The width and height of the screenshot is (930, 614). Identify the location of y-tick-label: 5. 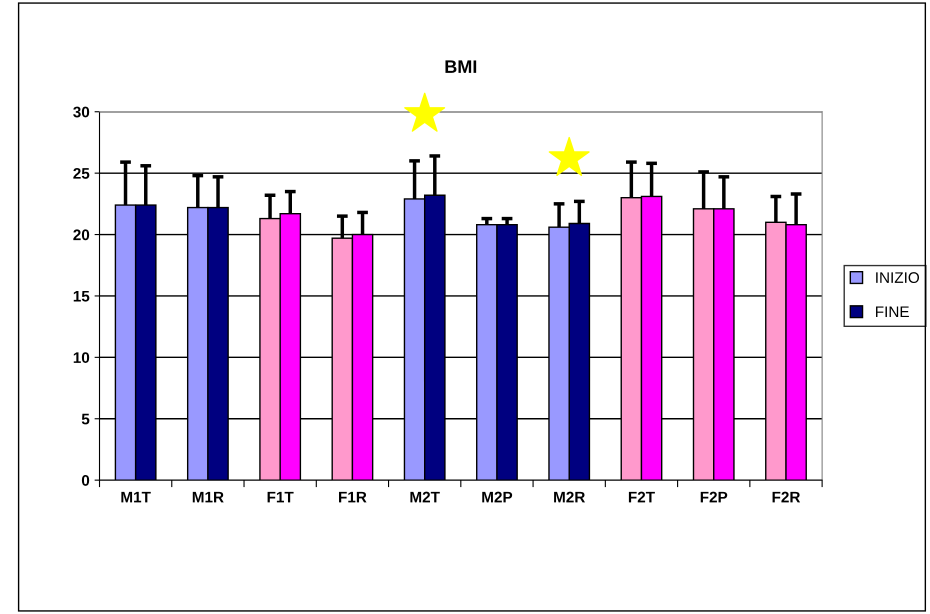
(86, 419).